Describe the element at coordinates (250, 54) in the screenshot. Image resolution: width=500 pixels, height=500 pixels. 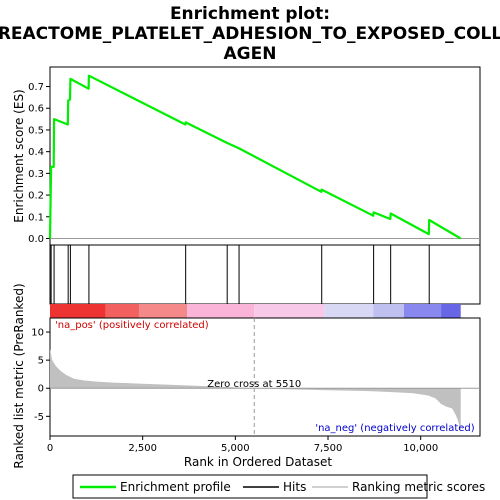
I see `chart-title-line3: AGEN` at that location.